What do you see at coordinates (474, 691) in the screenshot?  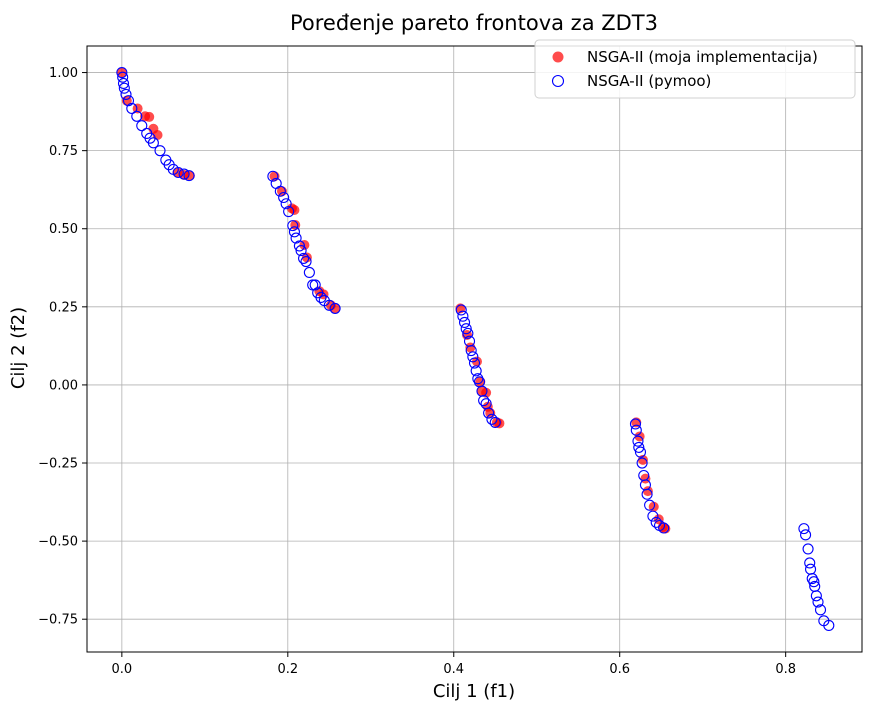 I see `x-axis-title: Cilj 1 (f1)` at bounding box center [474, 691].